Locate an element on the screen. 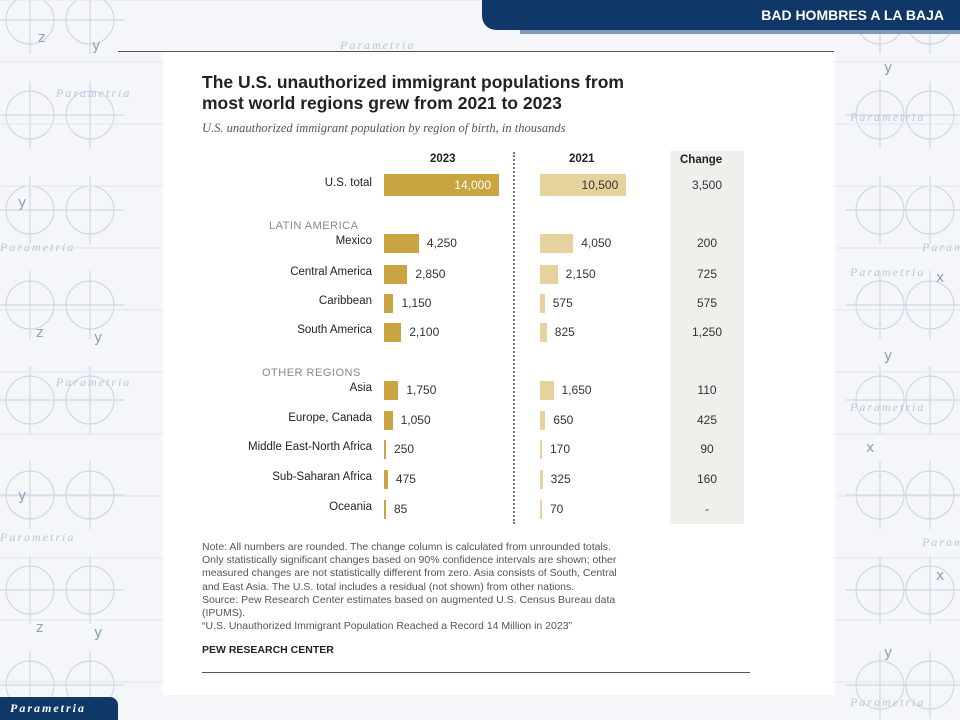 This screenshot has height=720, width=960. bottom-rule is located at coordinates (476, 672).